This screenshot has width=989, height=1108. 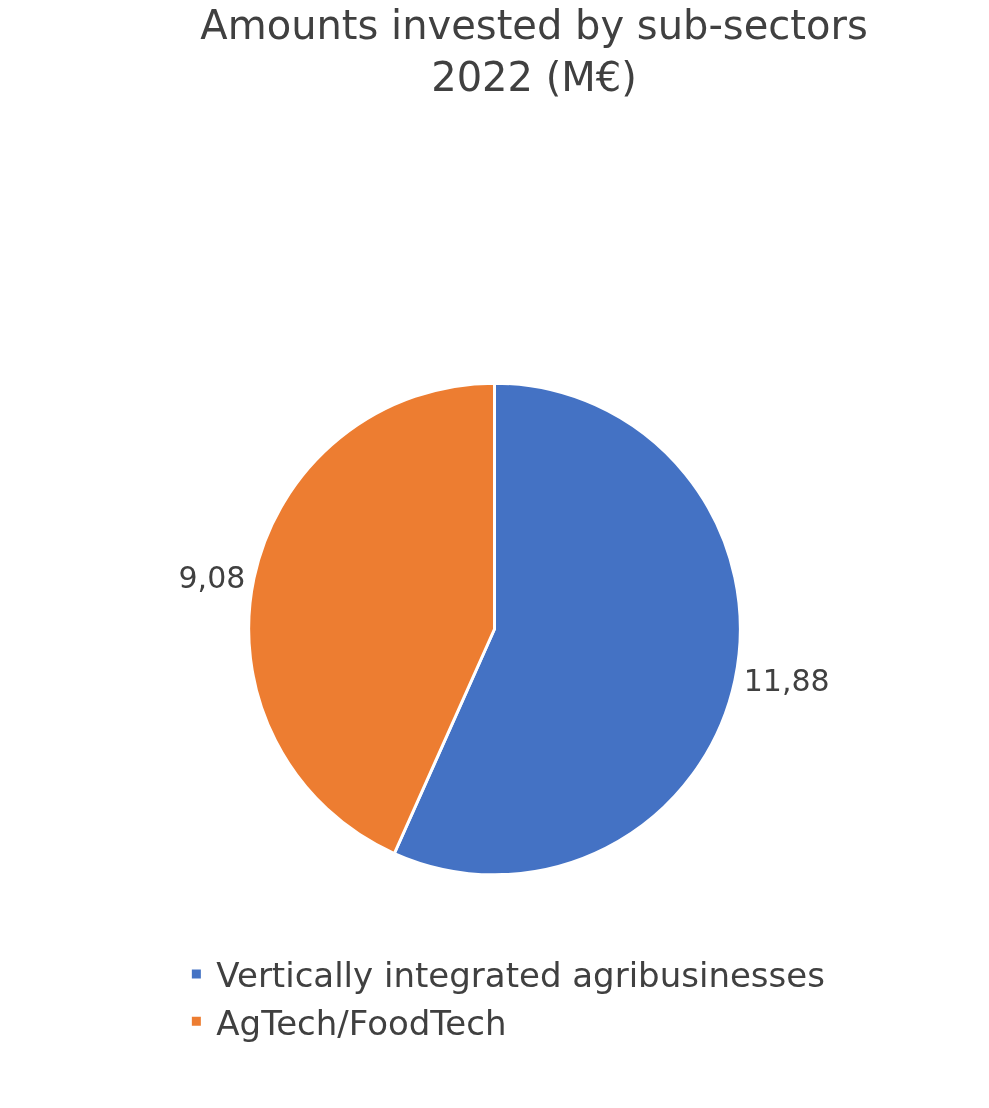 What do you see at coordinates (786, 681) in the screenshot?
I see `data-label: 11,88` at bounding box center [786, 681].